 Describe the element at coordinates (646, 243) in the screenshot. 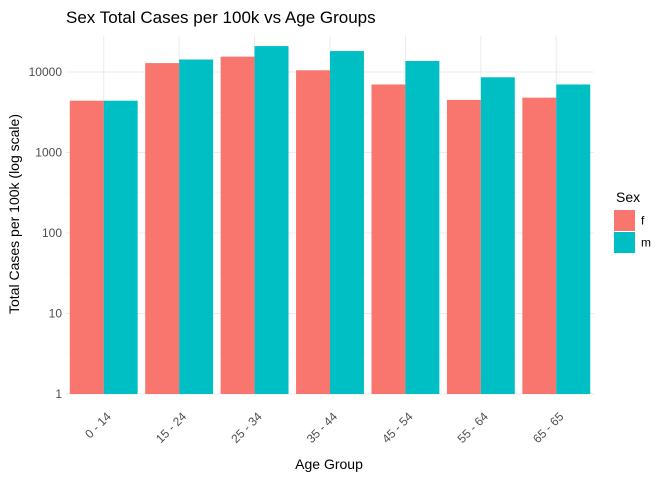

I see `legend-label-m: m` at that location.